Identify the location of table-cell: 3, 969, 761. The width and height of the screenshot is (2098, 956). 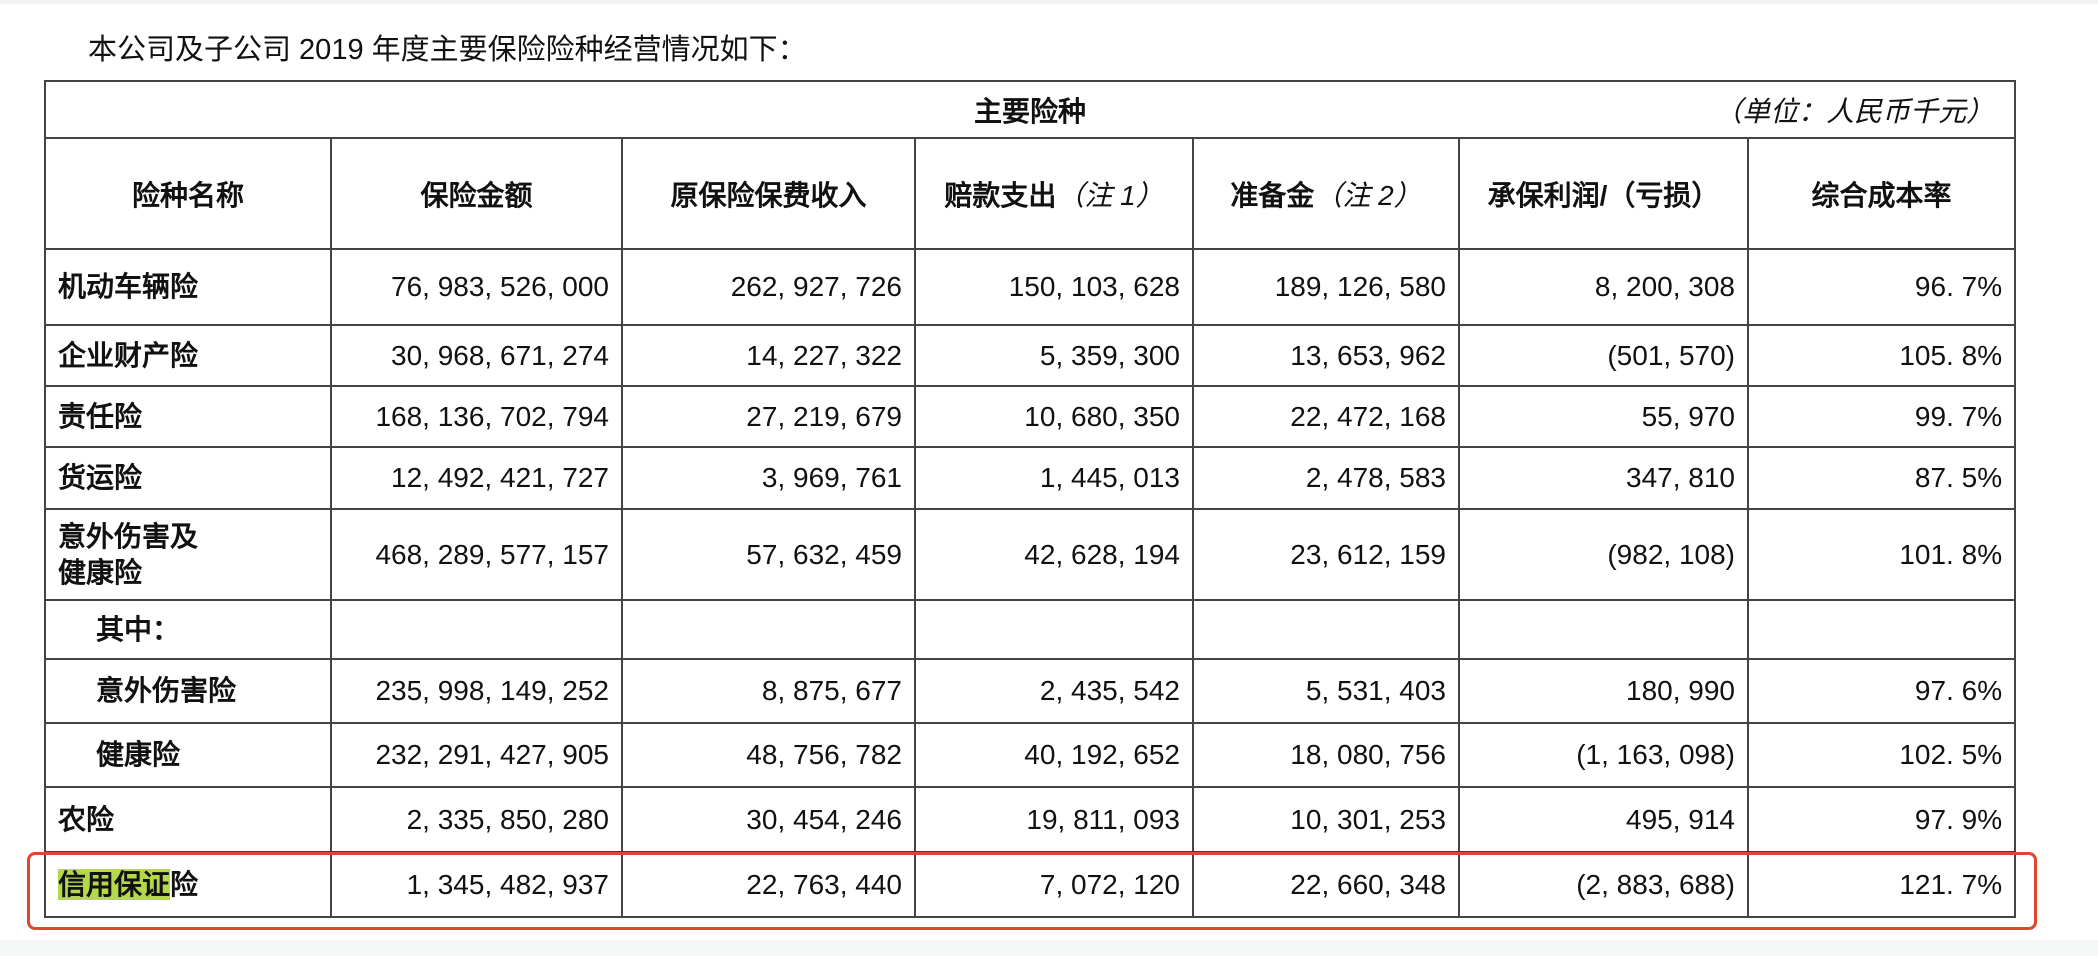
(768, 478).